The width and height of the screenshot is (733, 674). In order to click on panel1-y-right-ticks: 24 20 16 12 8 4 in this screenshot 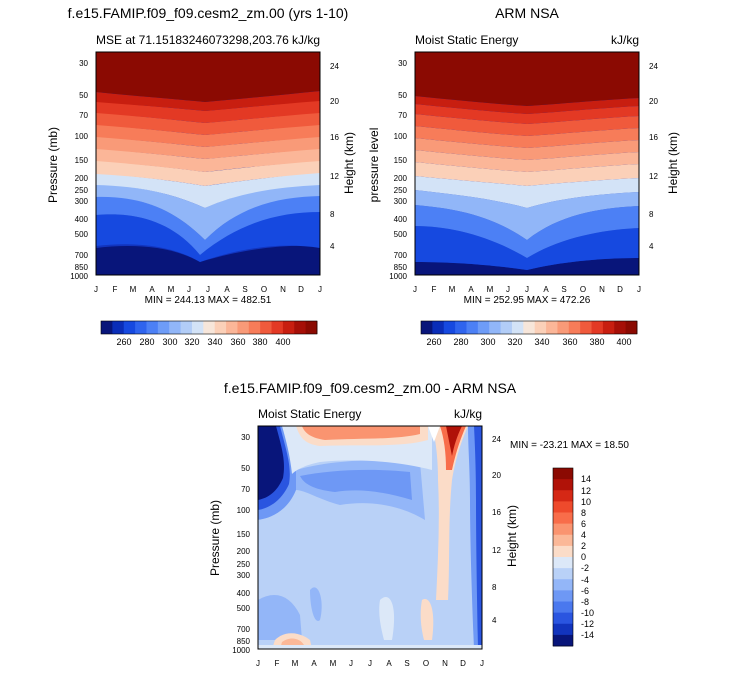, I will do `click(334, 156)`.